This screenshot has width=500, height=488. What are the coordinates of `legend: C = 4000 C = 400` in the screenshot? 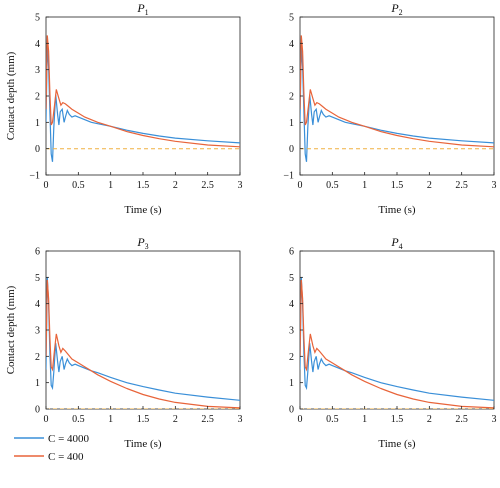 It's located at (52, 448).